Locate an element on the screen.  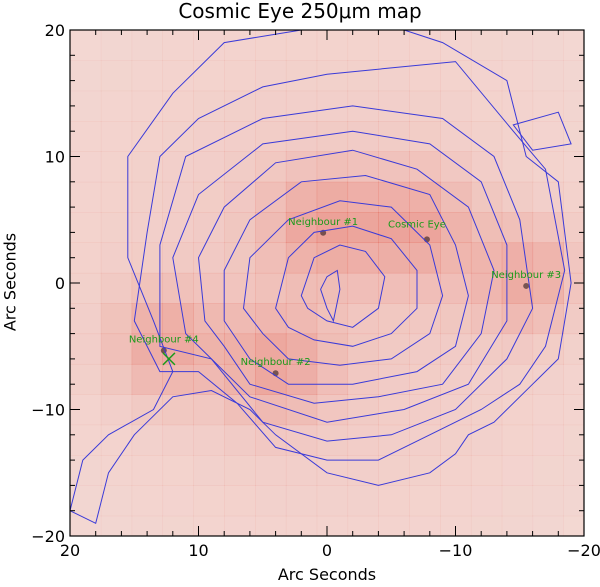
y-tick-label: 10 is located at coordinates (55, 157).